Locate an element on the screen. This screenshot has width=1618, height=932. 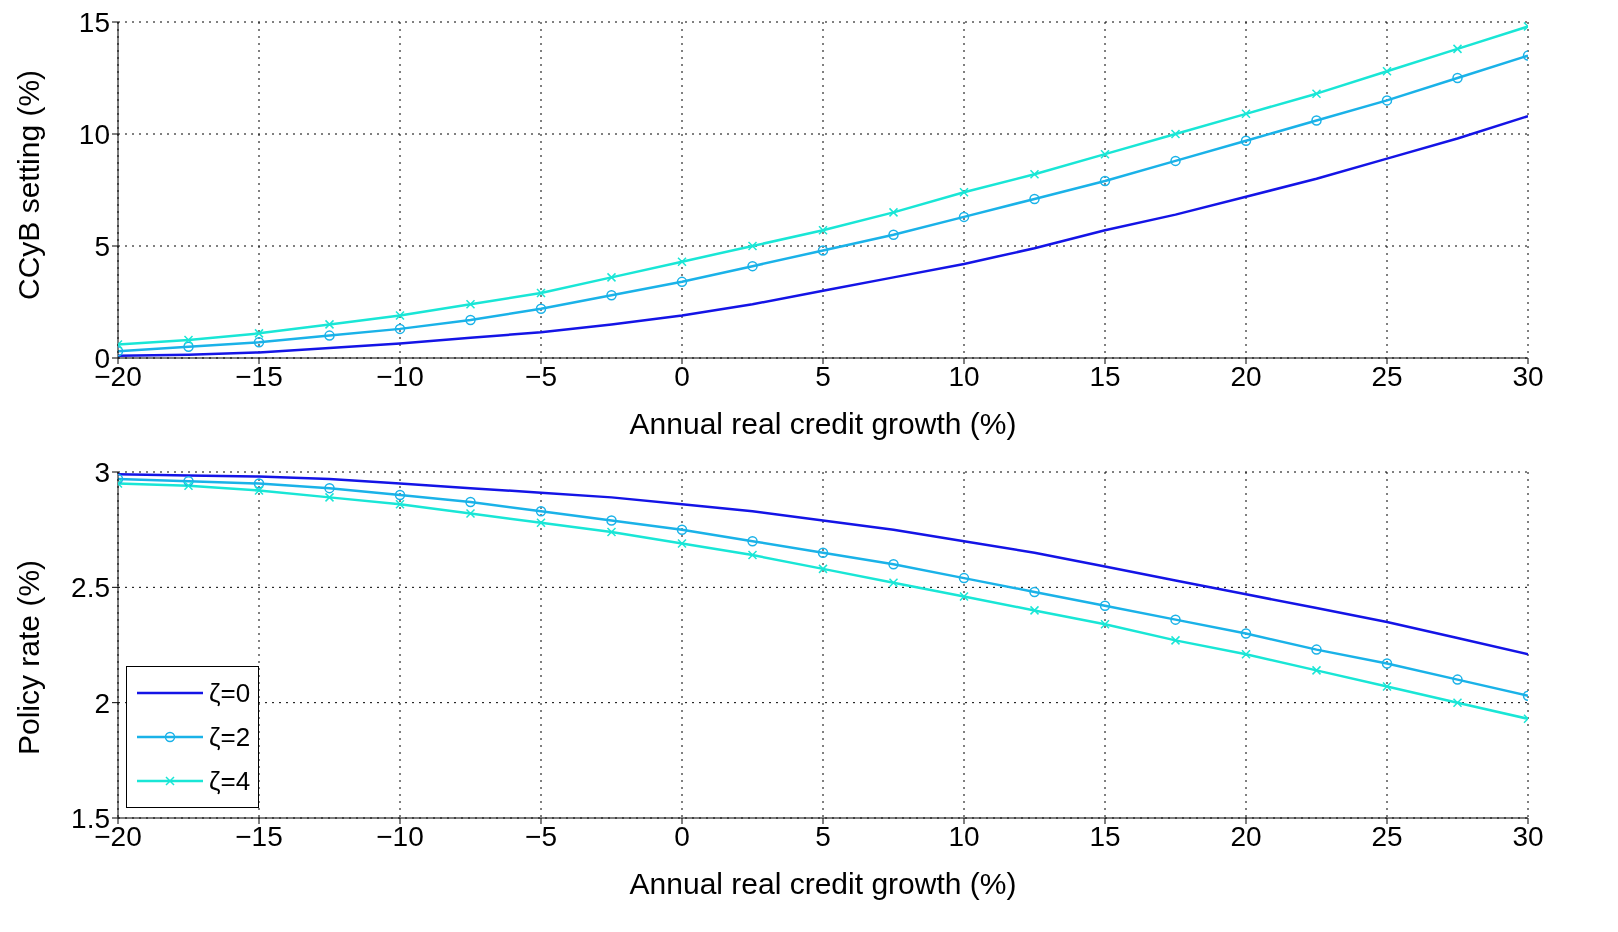
y-tick-label: 15 is located at coordinates (94, 22).